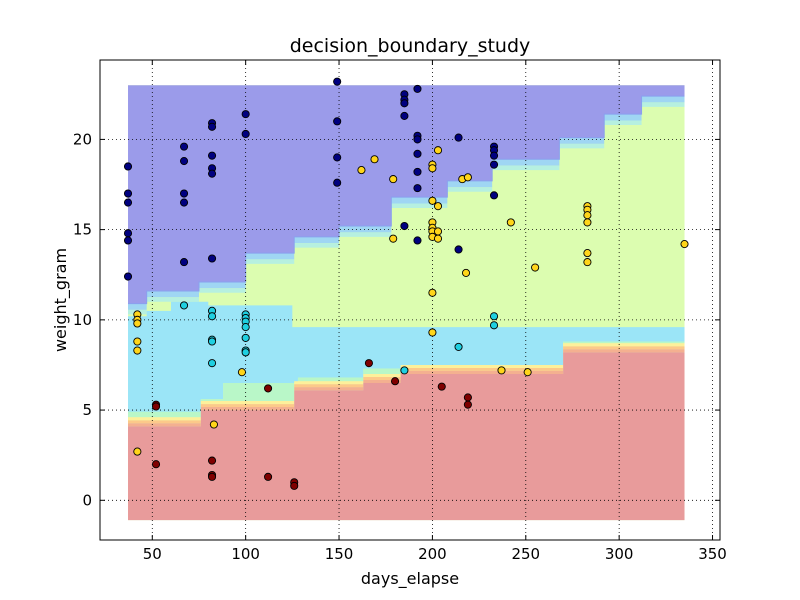  What do you see at coordinates (712, 554) in the screenshot?
I see `x-tick-label: 350` at bounding box center [712, 554].